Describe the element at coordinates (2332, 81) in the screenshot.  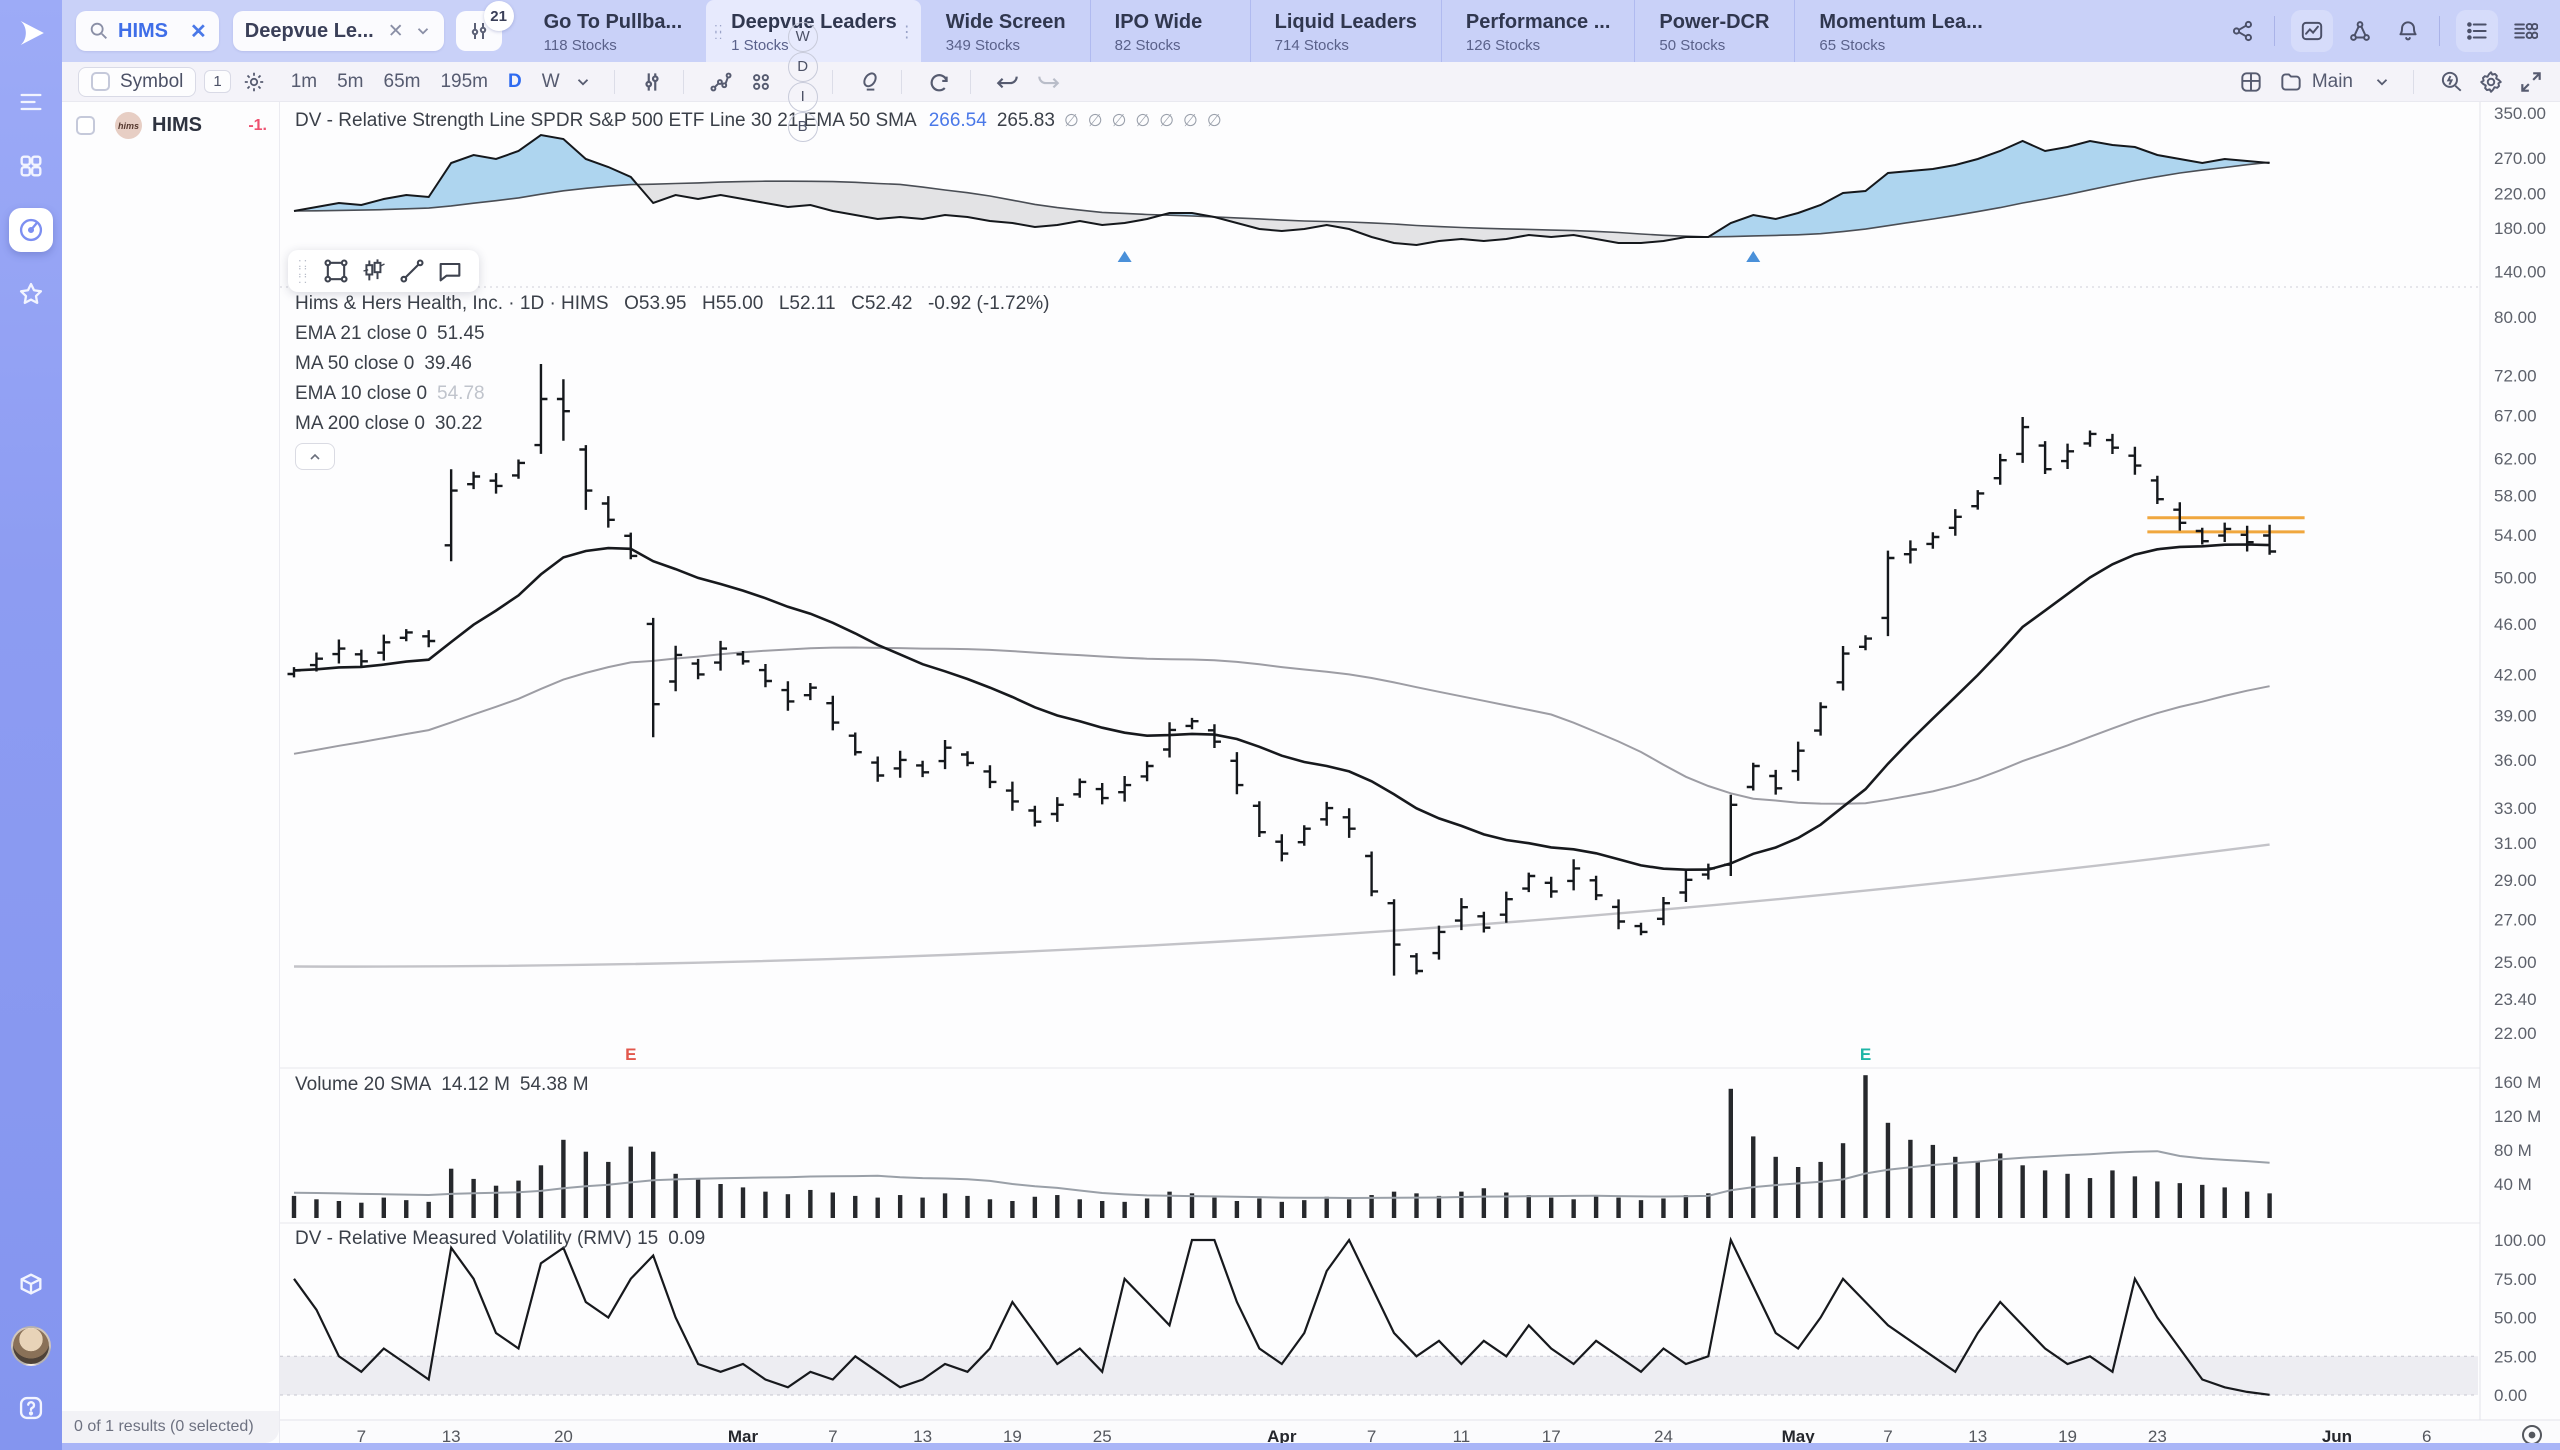
I see `layout-name-label: Main` at that location.